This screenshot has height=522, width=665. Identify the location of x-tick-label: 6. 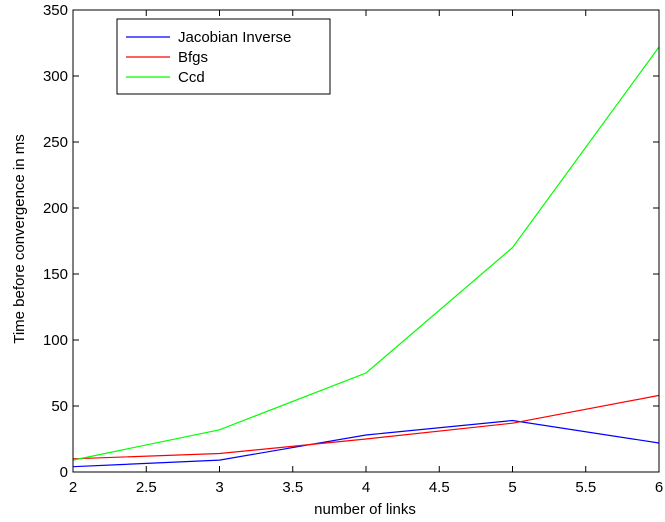
(659, 487).